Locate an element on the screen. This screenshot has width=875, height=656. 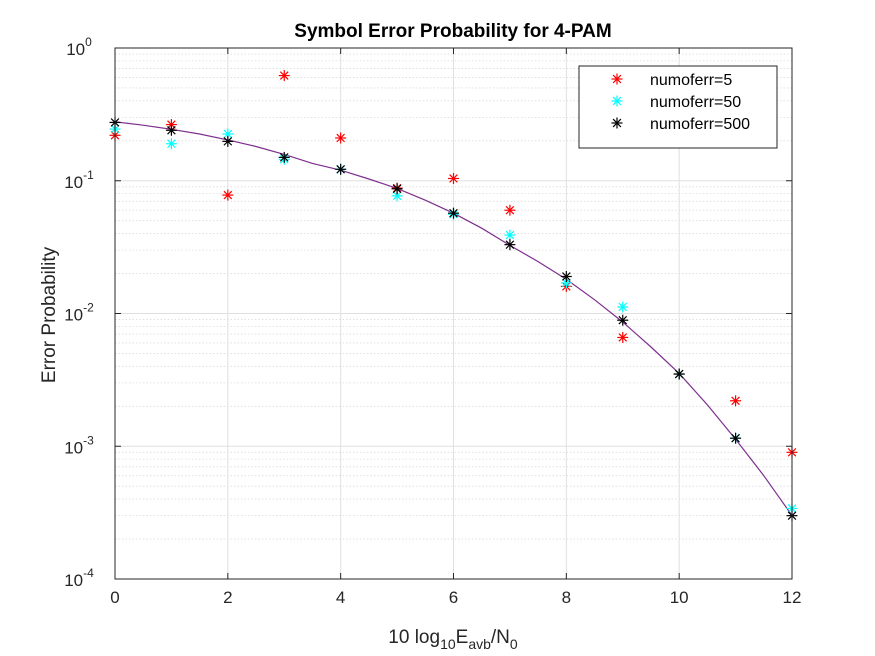
y-tick-label: 10⁻² is located at coordinates (79, 313).